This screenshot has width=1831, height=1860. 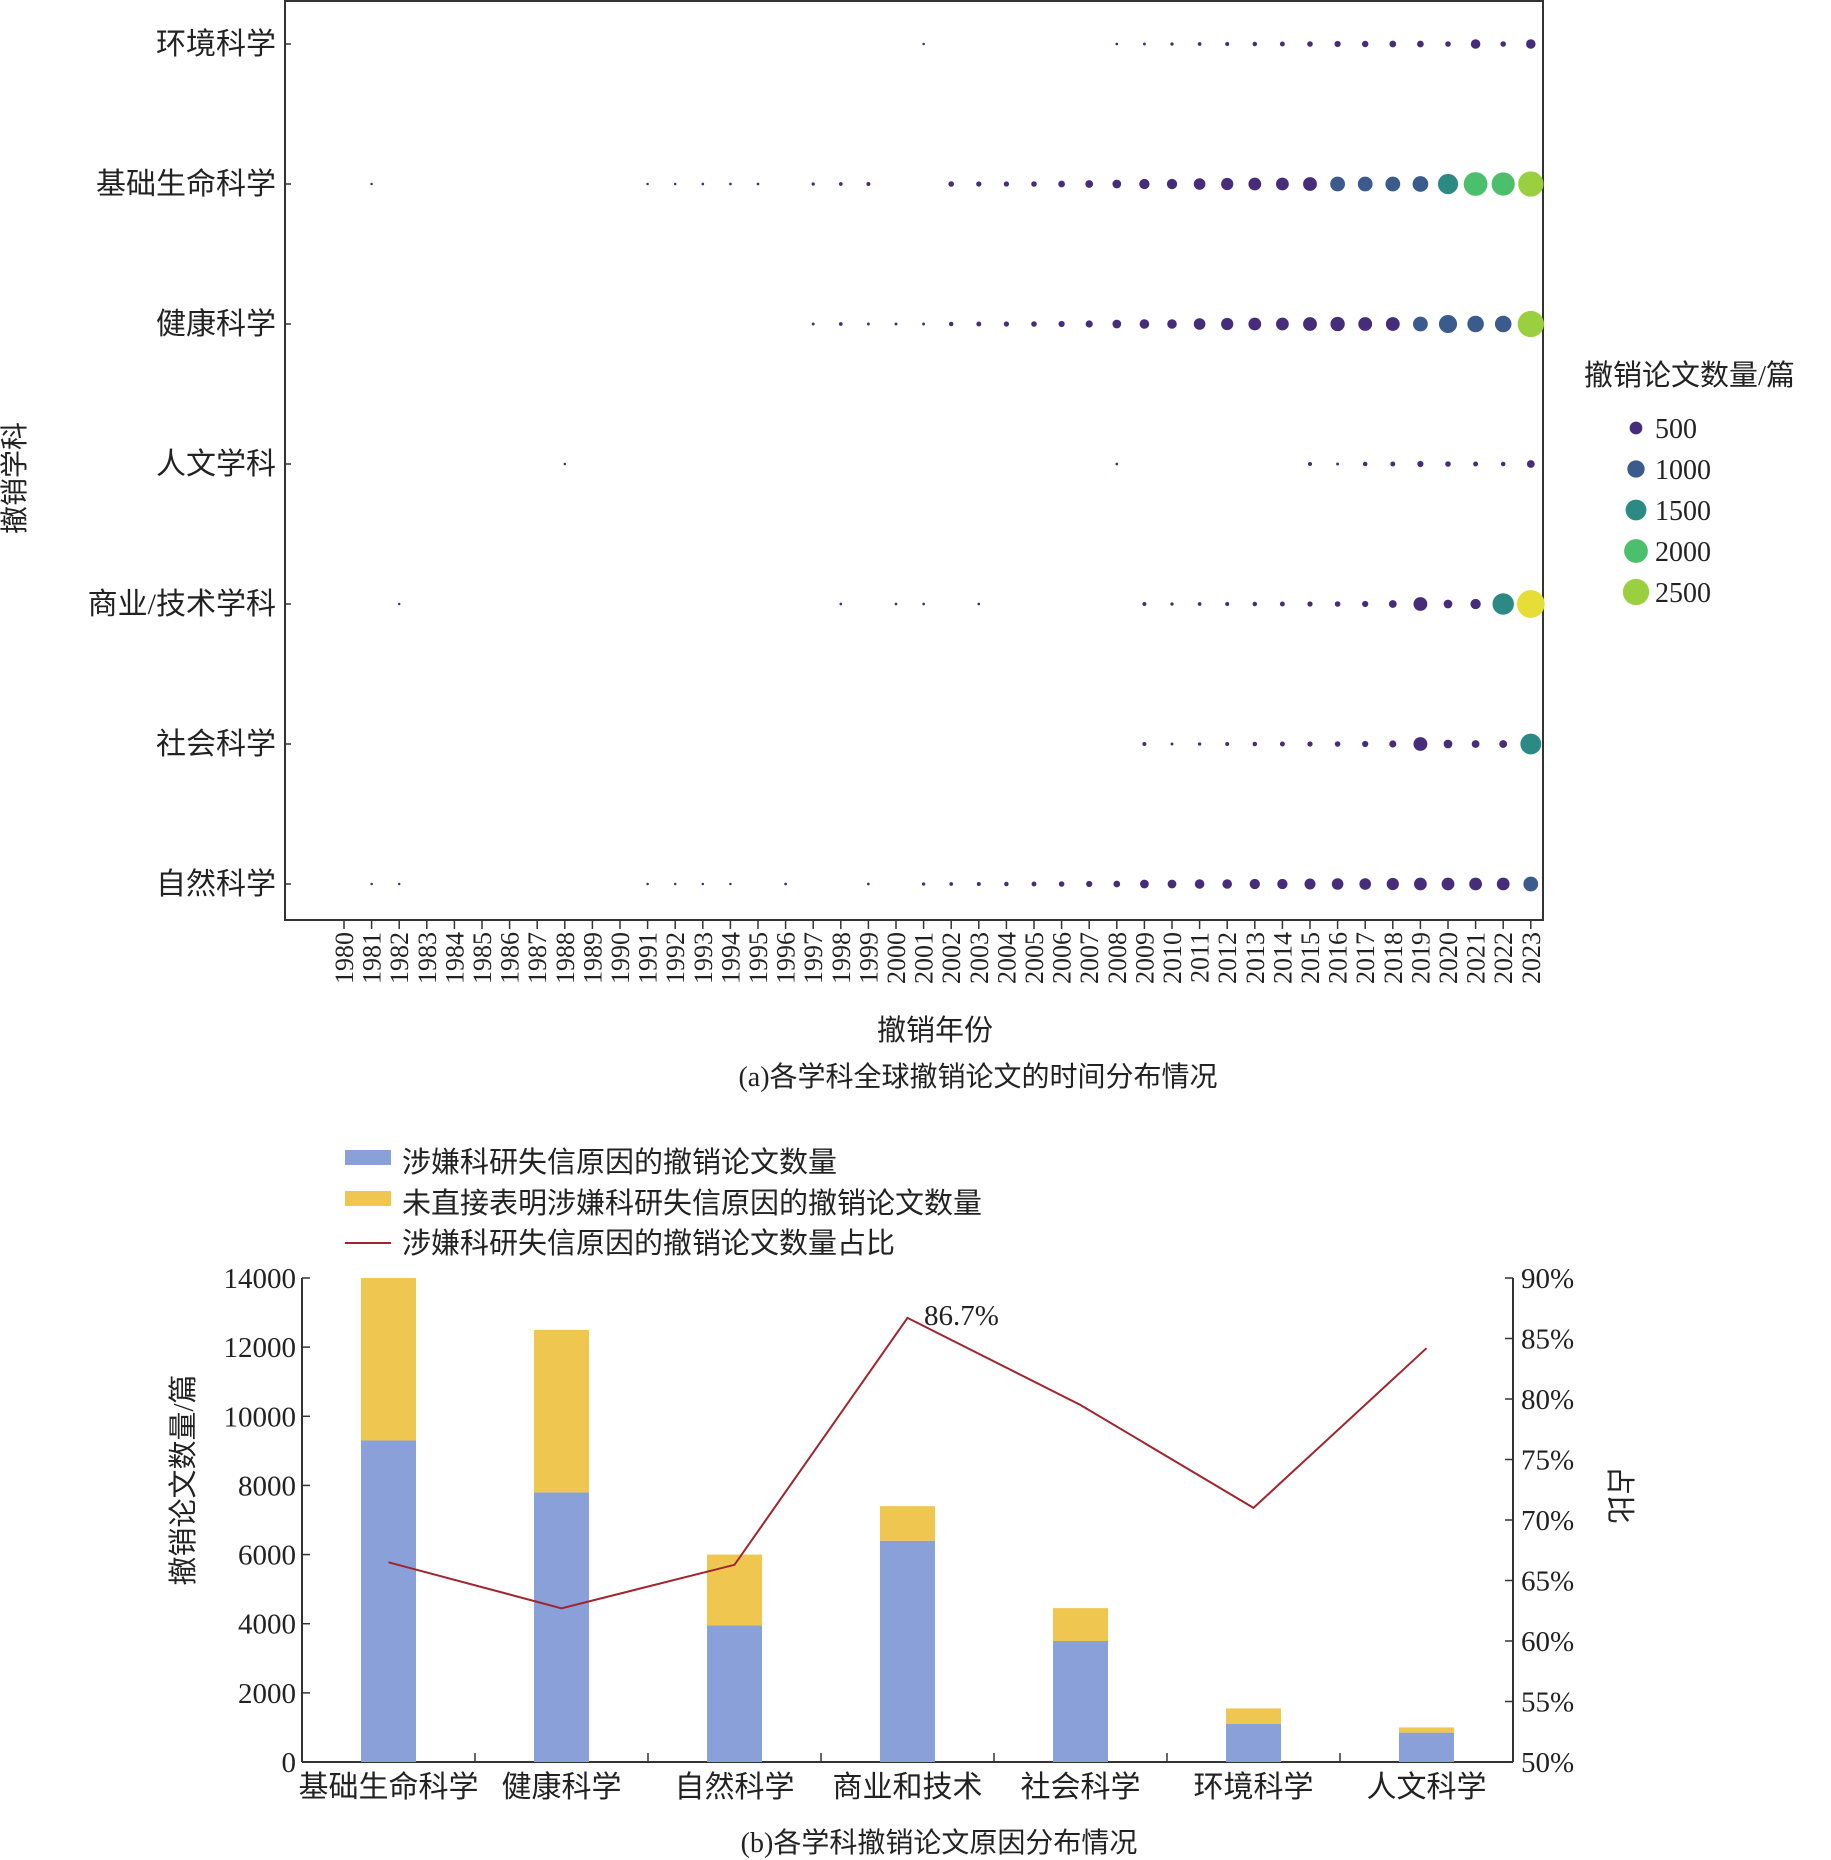 What do you see at coordinates (565, 958) in the screenshot?
I see `chart-a-x-tick-label: 1988` at bounding box center [565, 958].